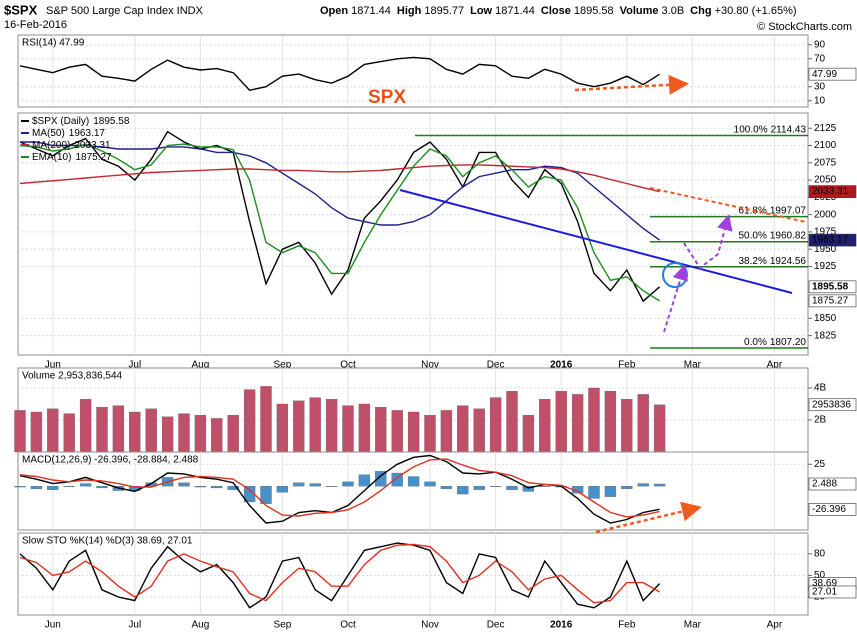  What do you see at coordinates (444, 11) in the screenshot?
I see `quote-value: 1895.77` at bounding box center [444, 11].